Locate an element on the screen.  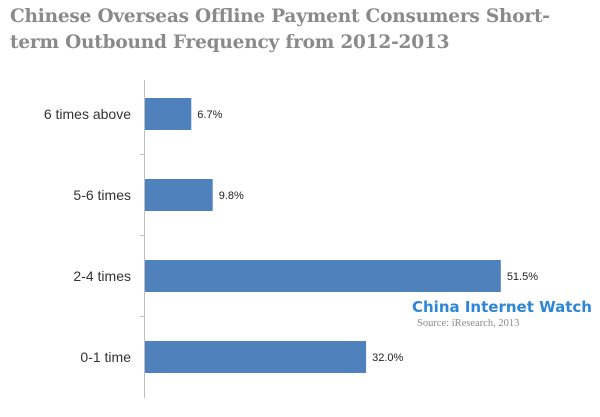
bar-0-1-time is located at coordinates (256, 357).